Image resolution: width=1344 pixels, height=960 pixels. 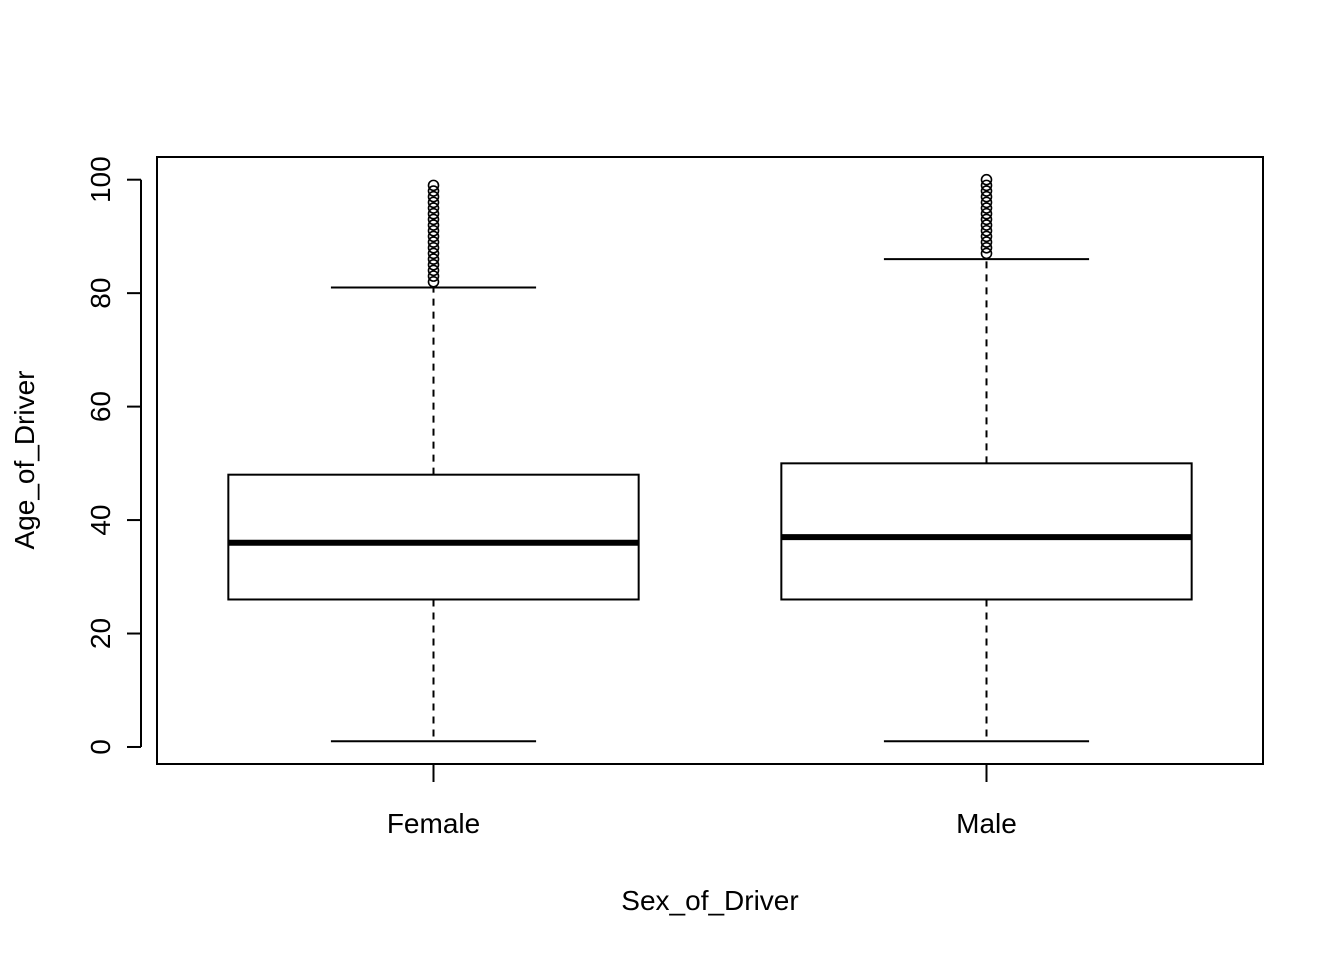 I want to click on x-axis-label: Sex_of_Driver, so click(x=709, y=900).